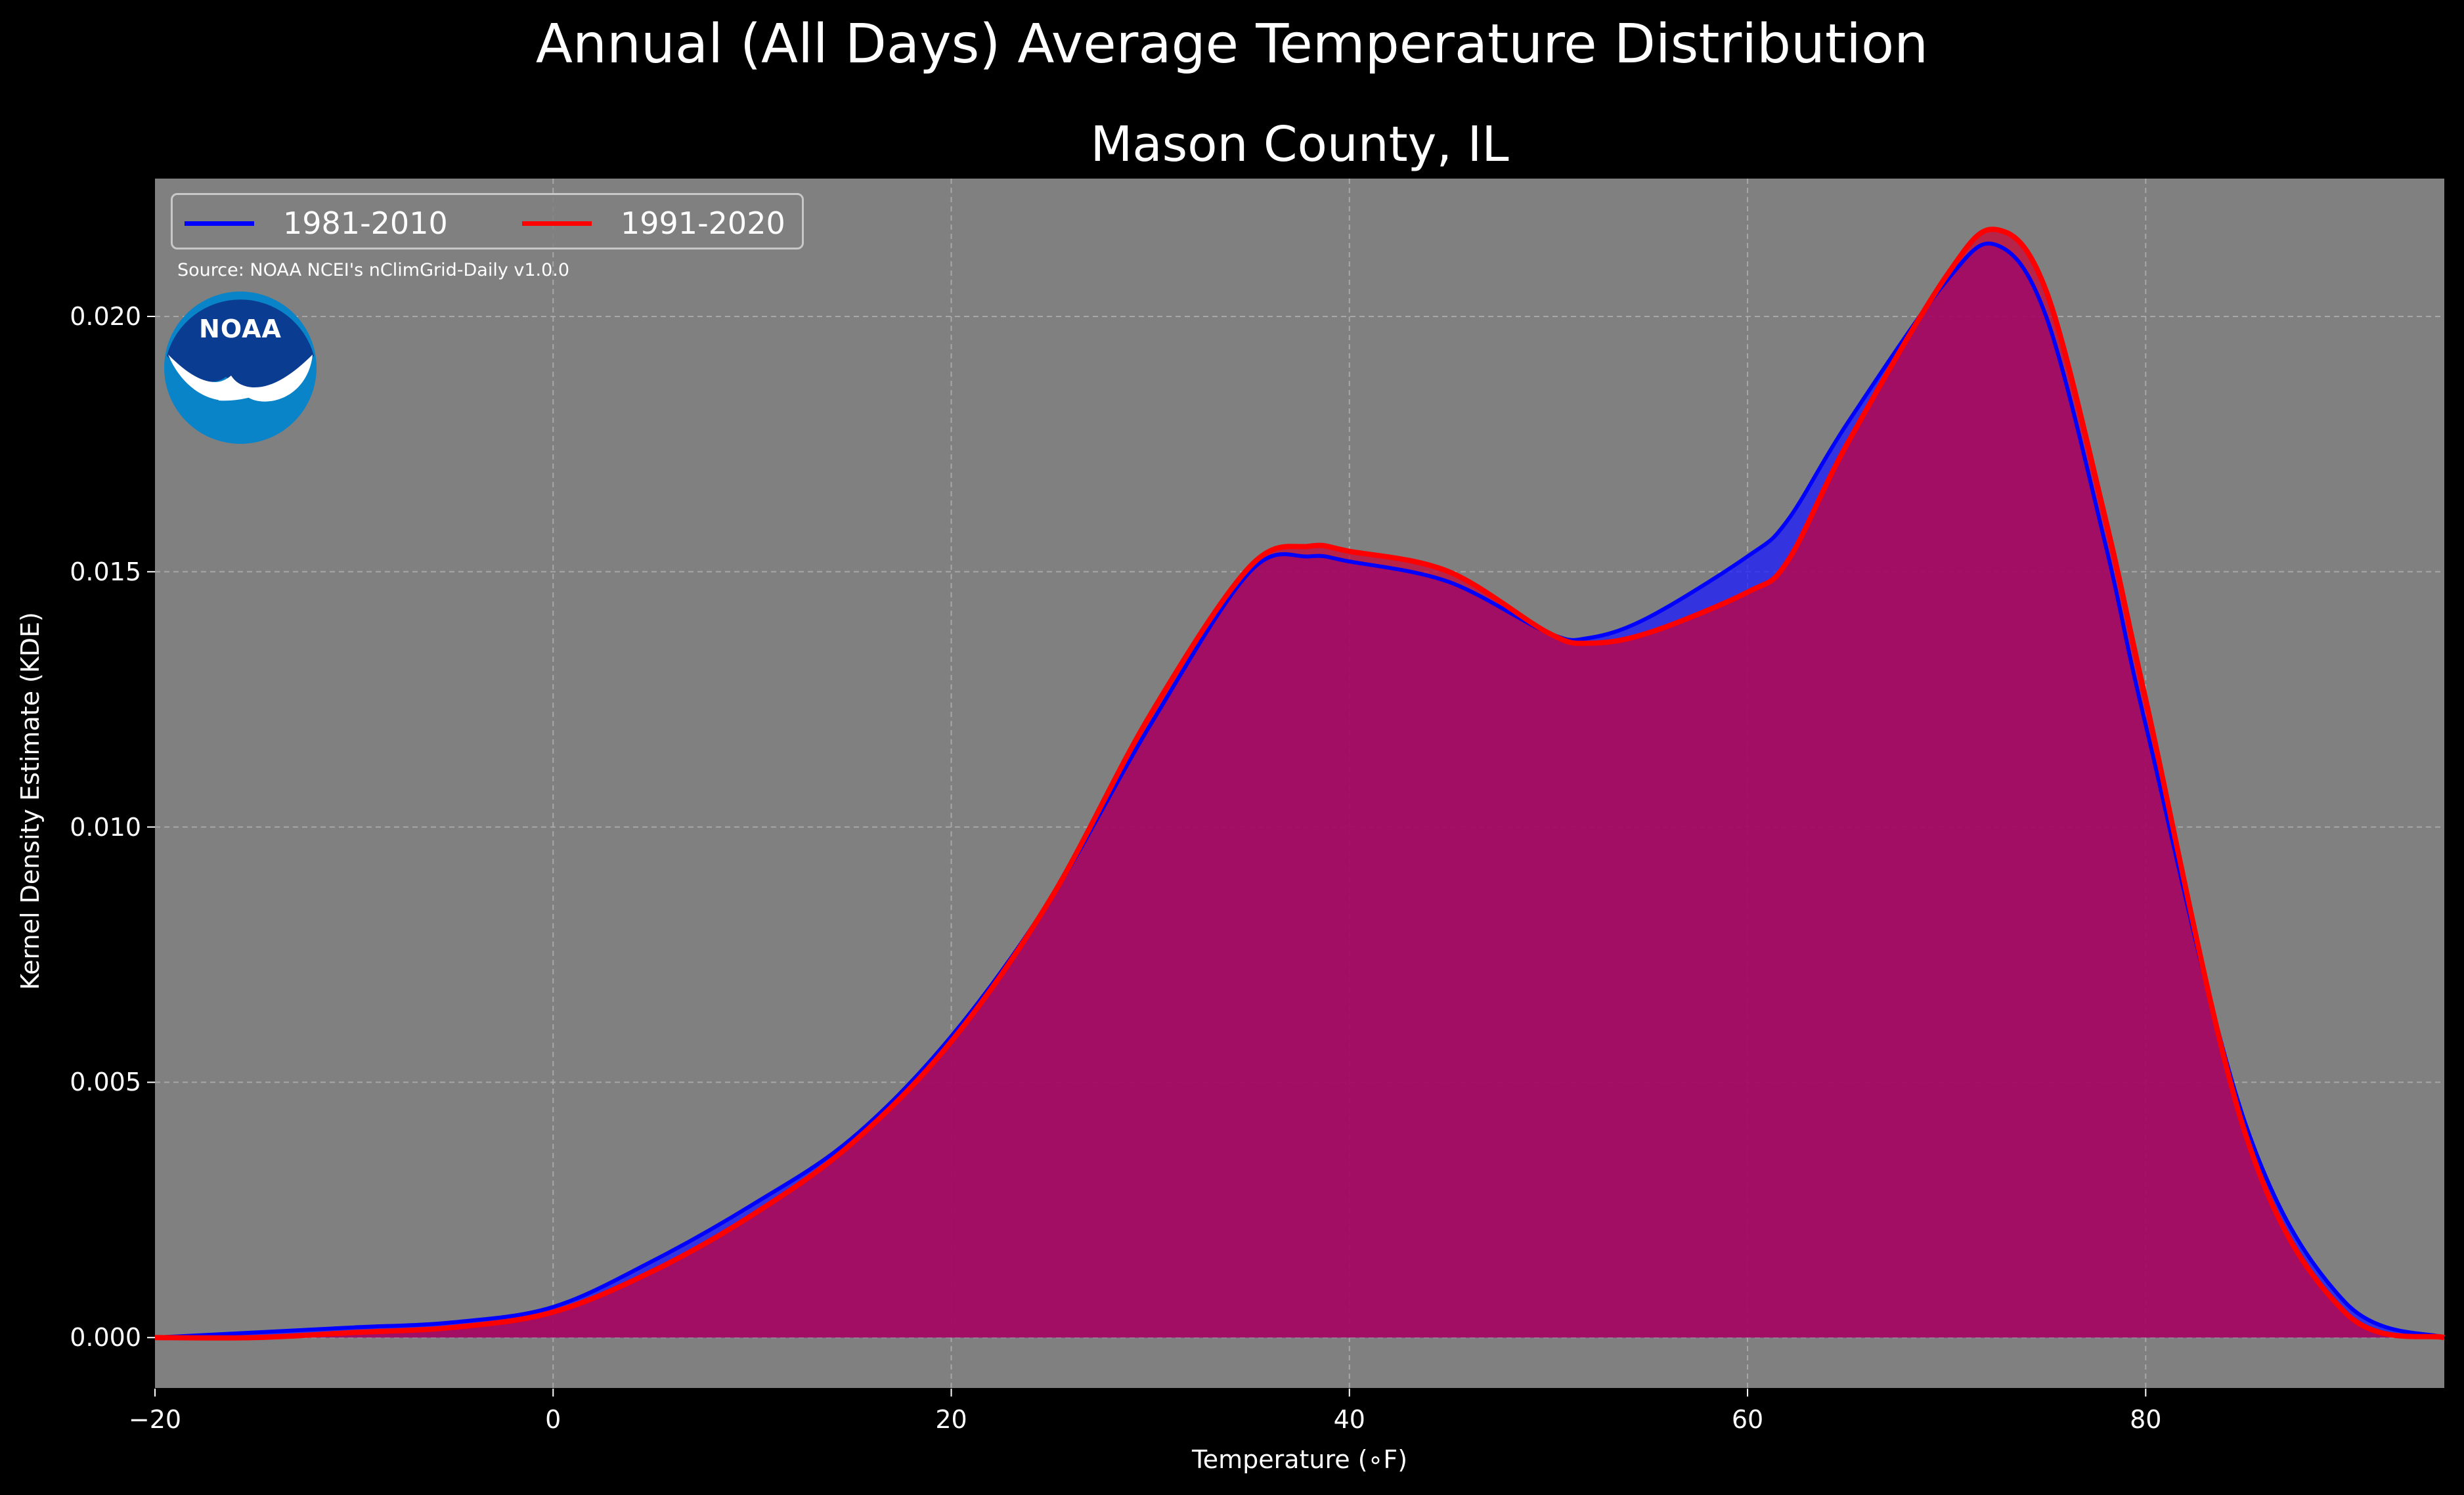  Describe the element at coordinates (105, 316) in the screenshot. I see `y-tick-label: 0.020` at that location.